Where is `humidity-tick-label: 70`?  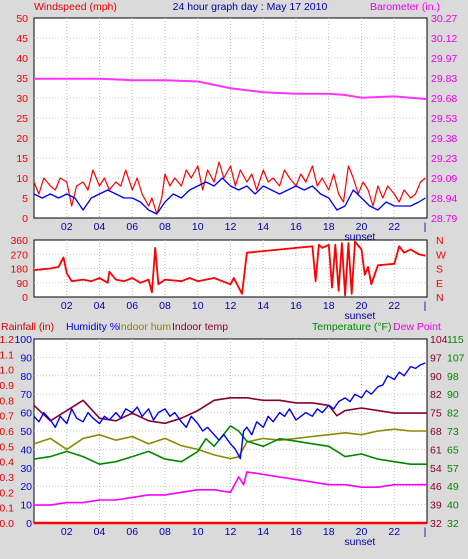 humidity-tick-label: 70 is located at coordinates (26, 395).